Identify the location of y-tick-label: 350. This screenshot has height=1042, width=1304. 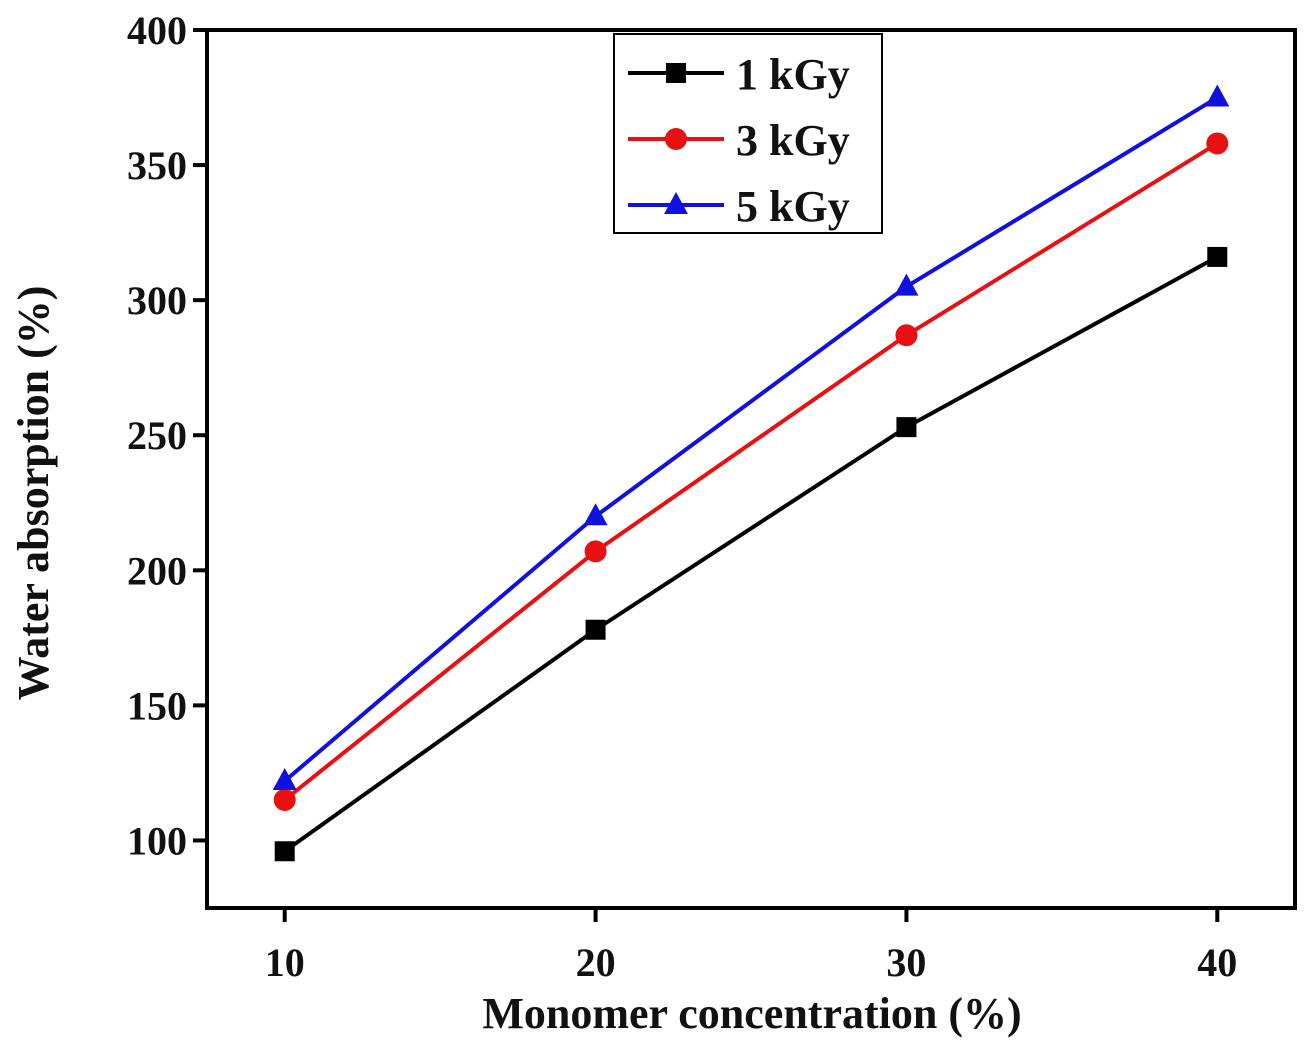
(157, 165).